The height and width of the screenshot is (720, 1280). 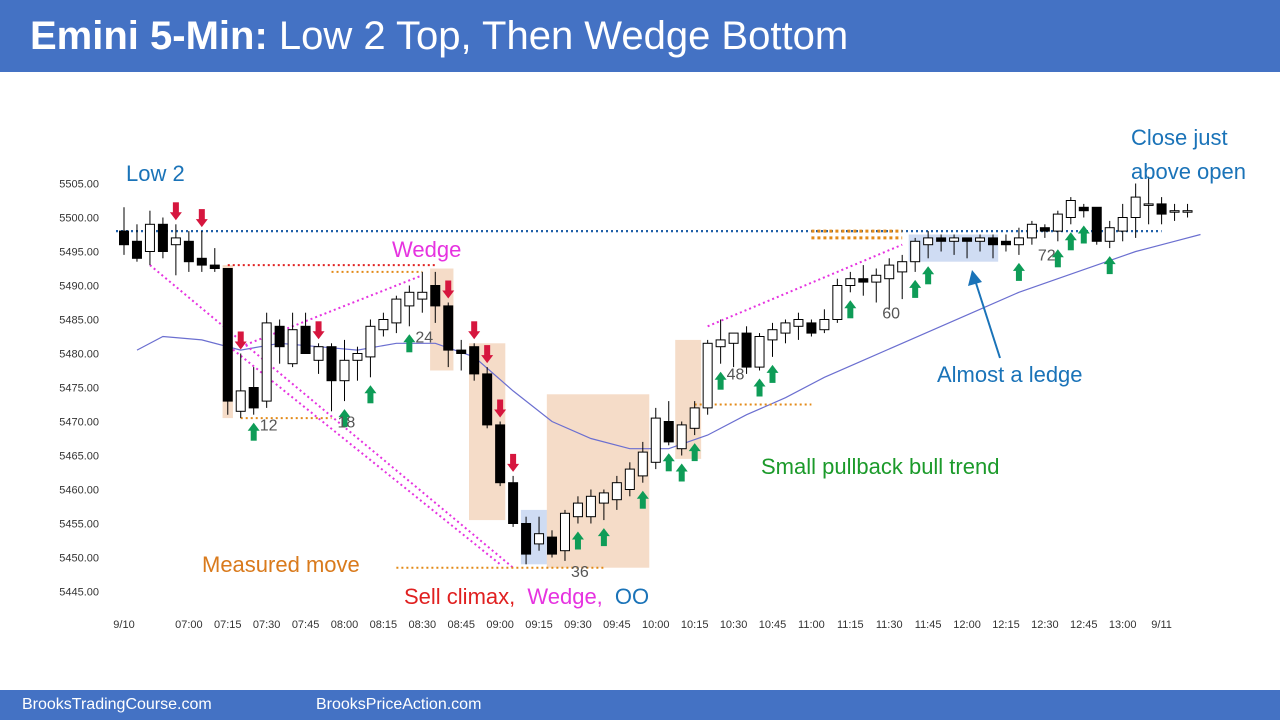 I want to click on x-tick-label: 11:45, so click(x=928, y=625).